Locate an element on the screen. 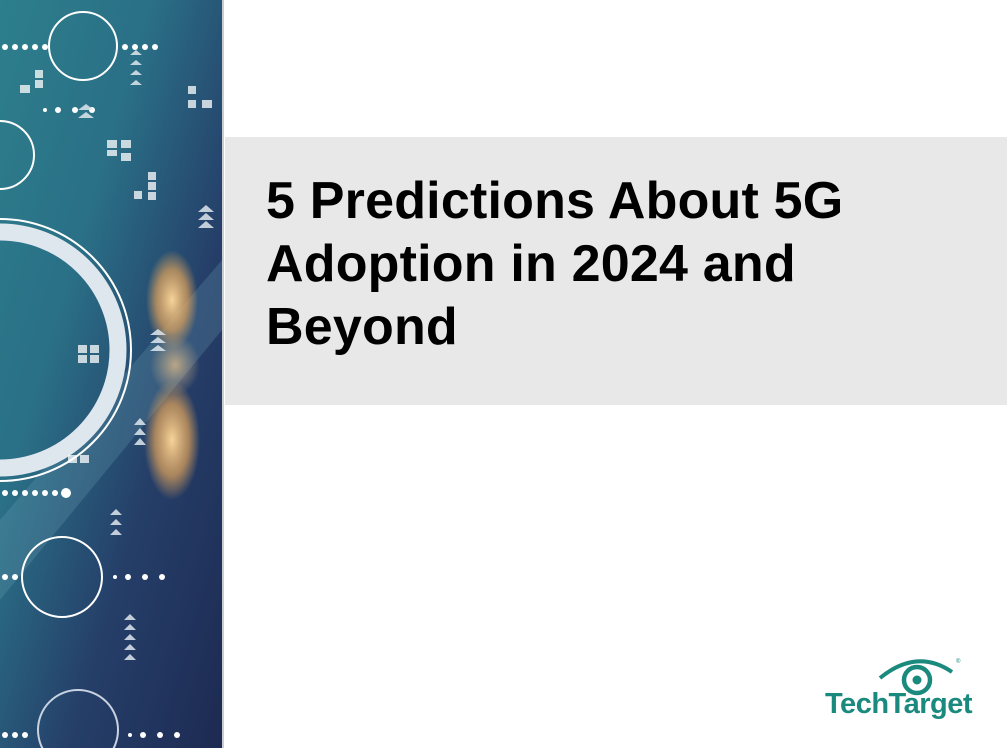 The width and height of the screenshot is (1007, 748). eye-target-icon: ® is located at coordinates (919, 677).